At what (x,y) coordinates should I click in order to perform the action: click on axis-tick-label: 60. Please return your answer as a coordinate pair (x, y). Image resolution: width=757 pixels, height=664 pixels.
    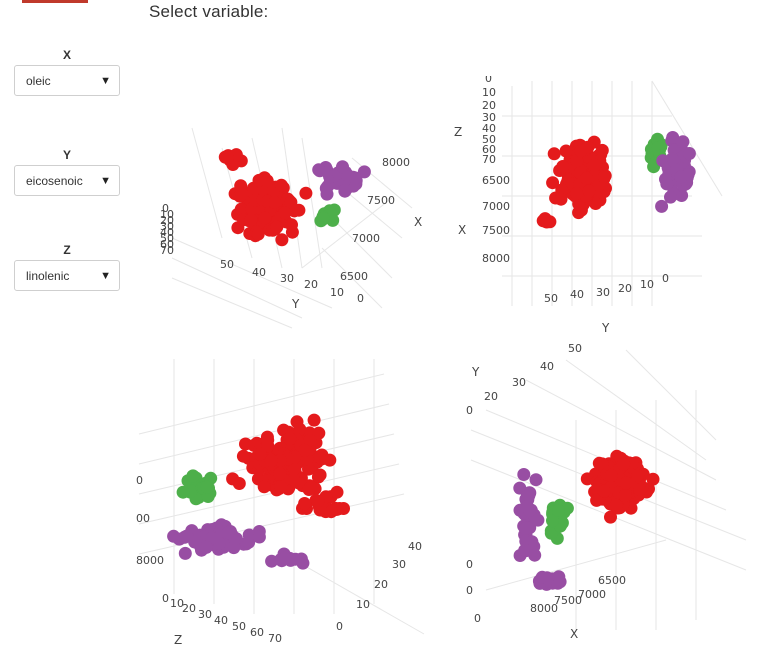
    Looking at the image, I should click on (257, 632).